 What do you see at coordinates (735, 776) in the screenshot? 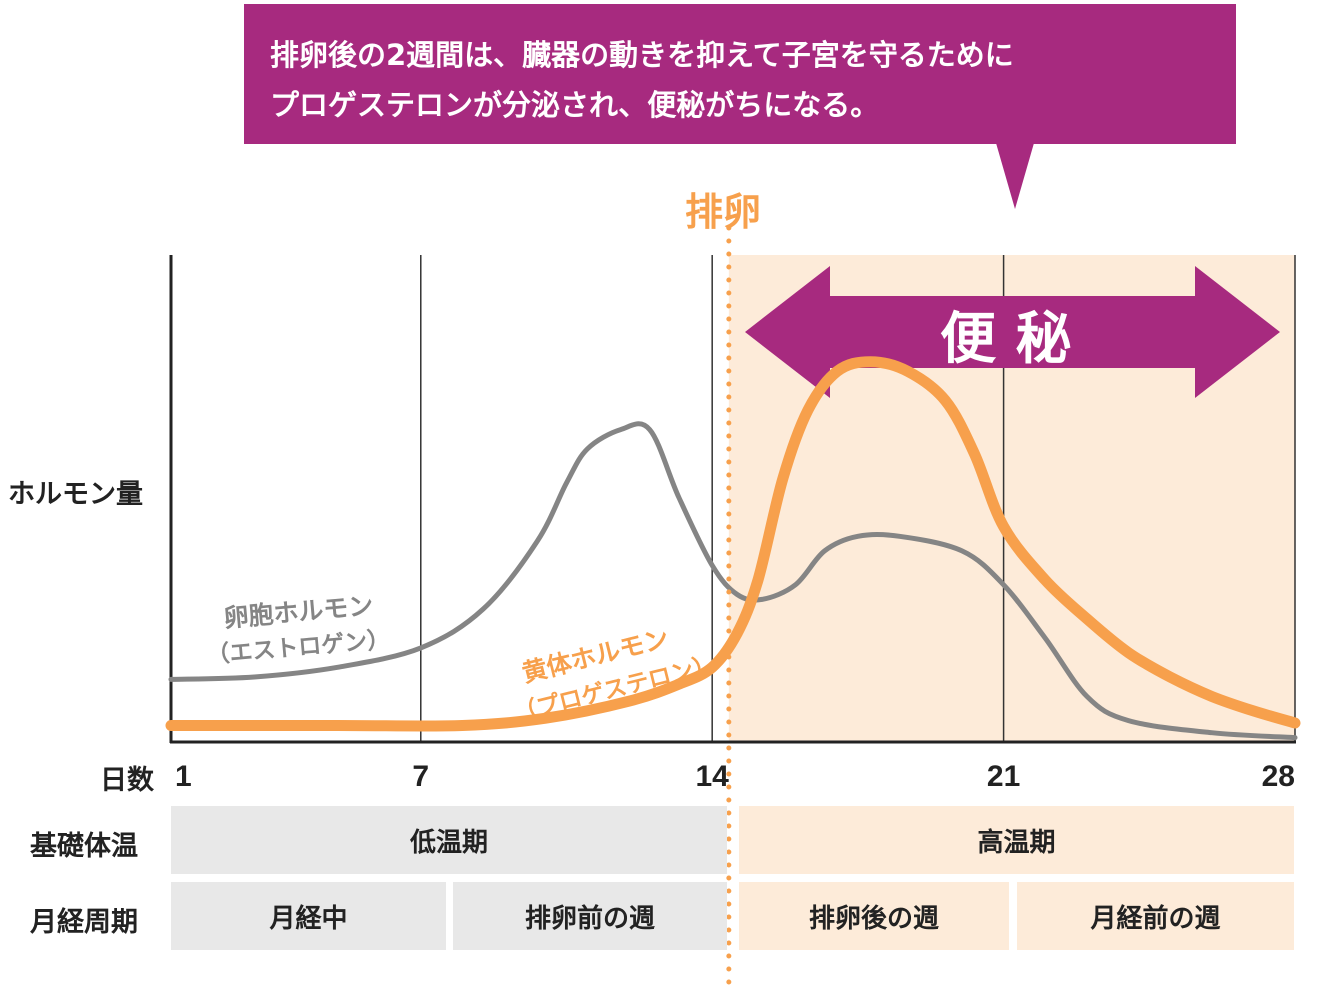
I see `x-tick-labels: 1 7 14 21 28` at bounding box center [735, 776].